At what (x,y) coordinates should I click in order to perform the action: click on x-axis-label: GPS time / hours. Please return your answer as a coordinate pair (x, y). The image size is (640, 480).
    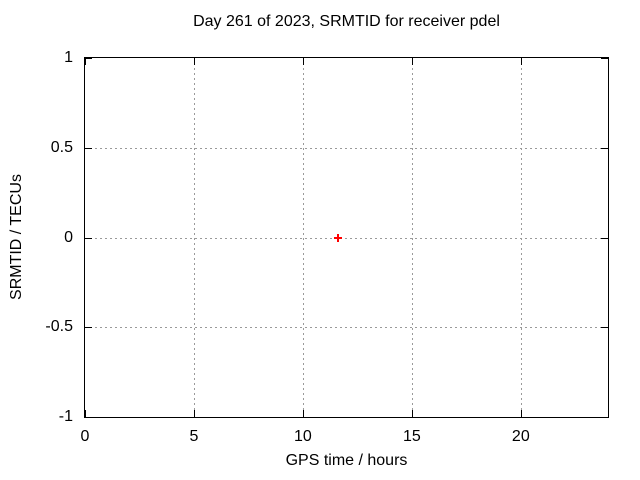
    Looking at the image, I should click on (346, 460).